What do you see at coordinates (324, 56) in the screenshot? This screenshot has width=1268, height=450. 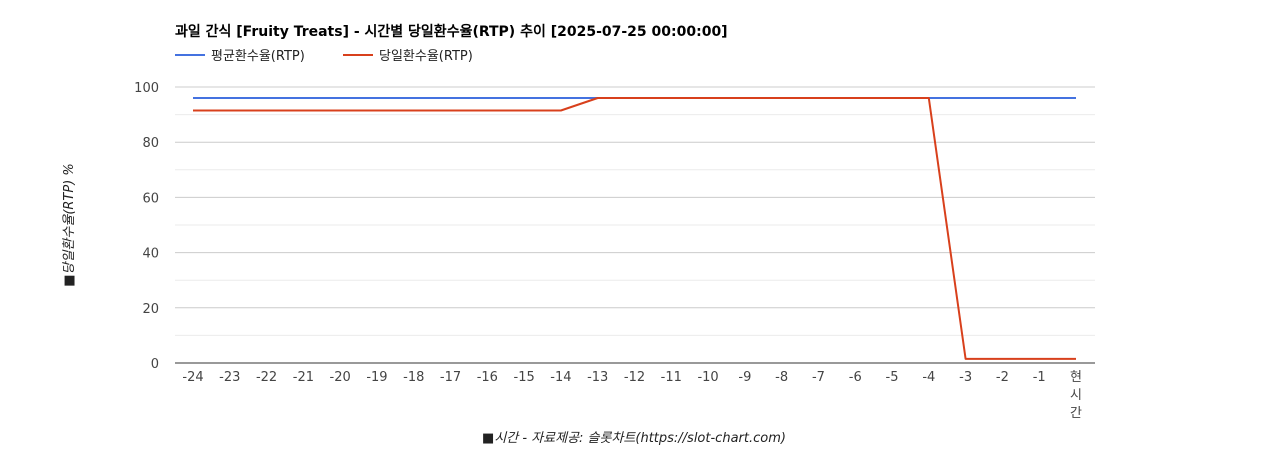 I see `legend: 평균환수율(RTP) 당일환수율(RTP)` at bounding box center [324, 56].